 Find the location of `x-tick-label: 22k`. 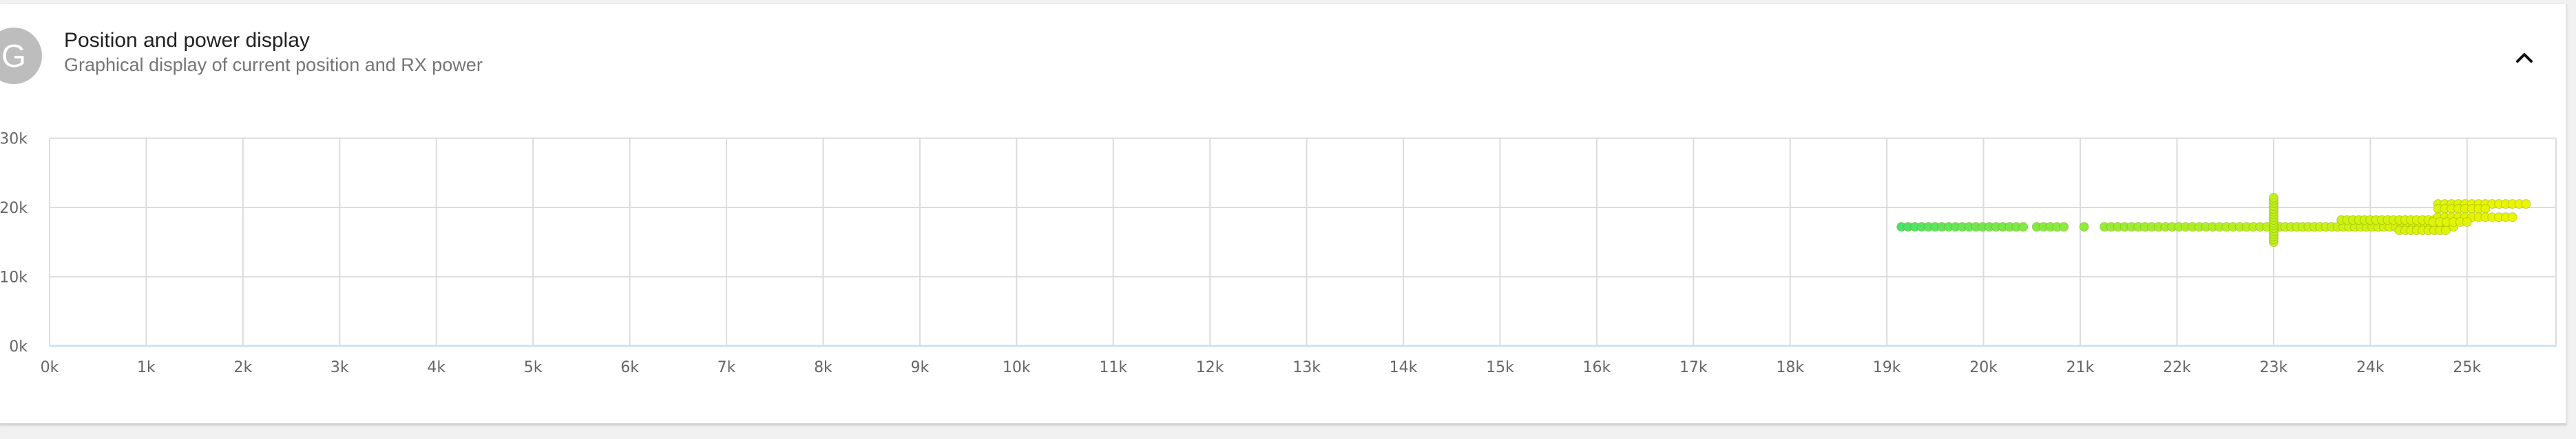

x-tick-label: 22k is located at coordinates (2177, 367).